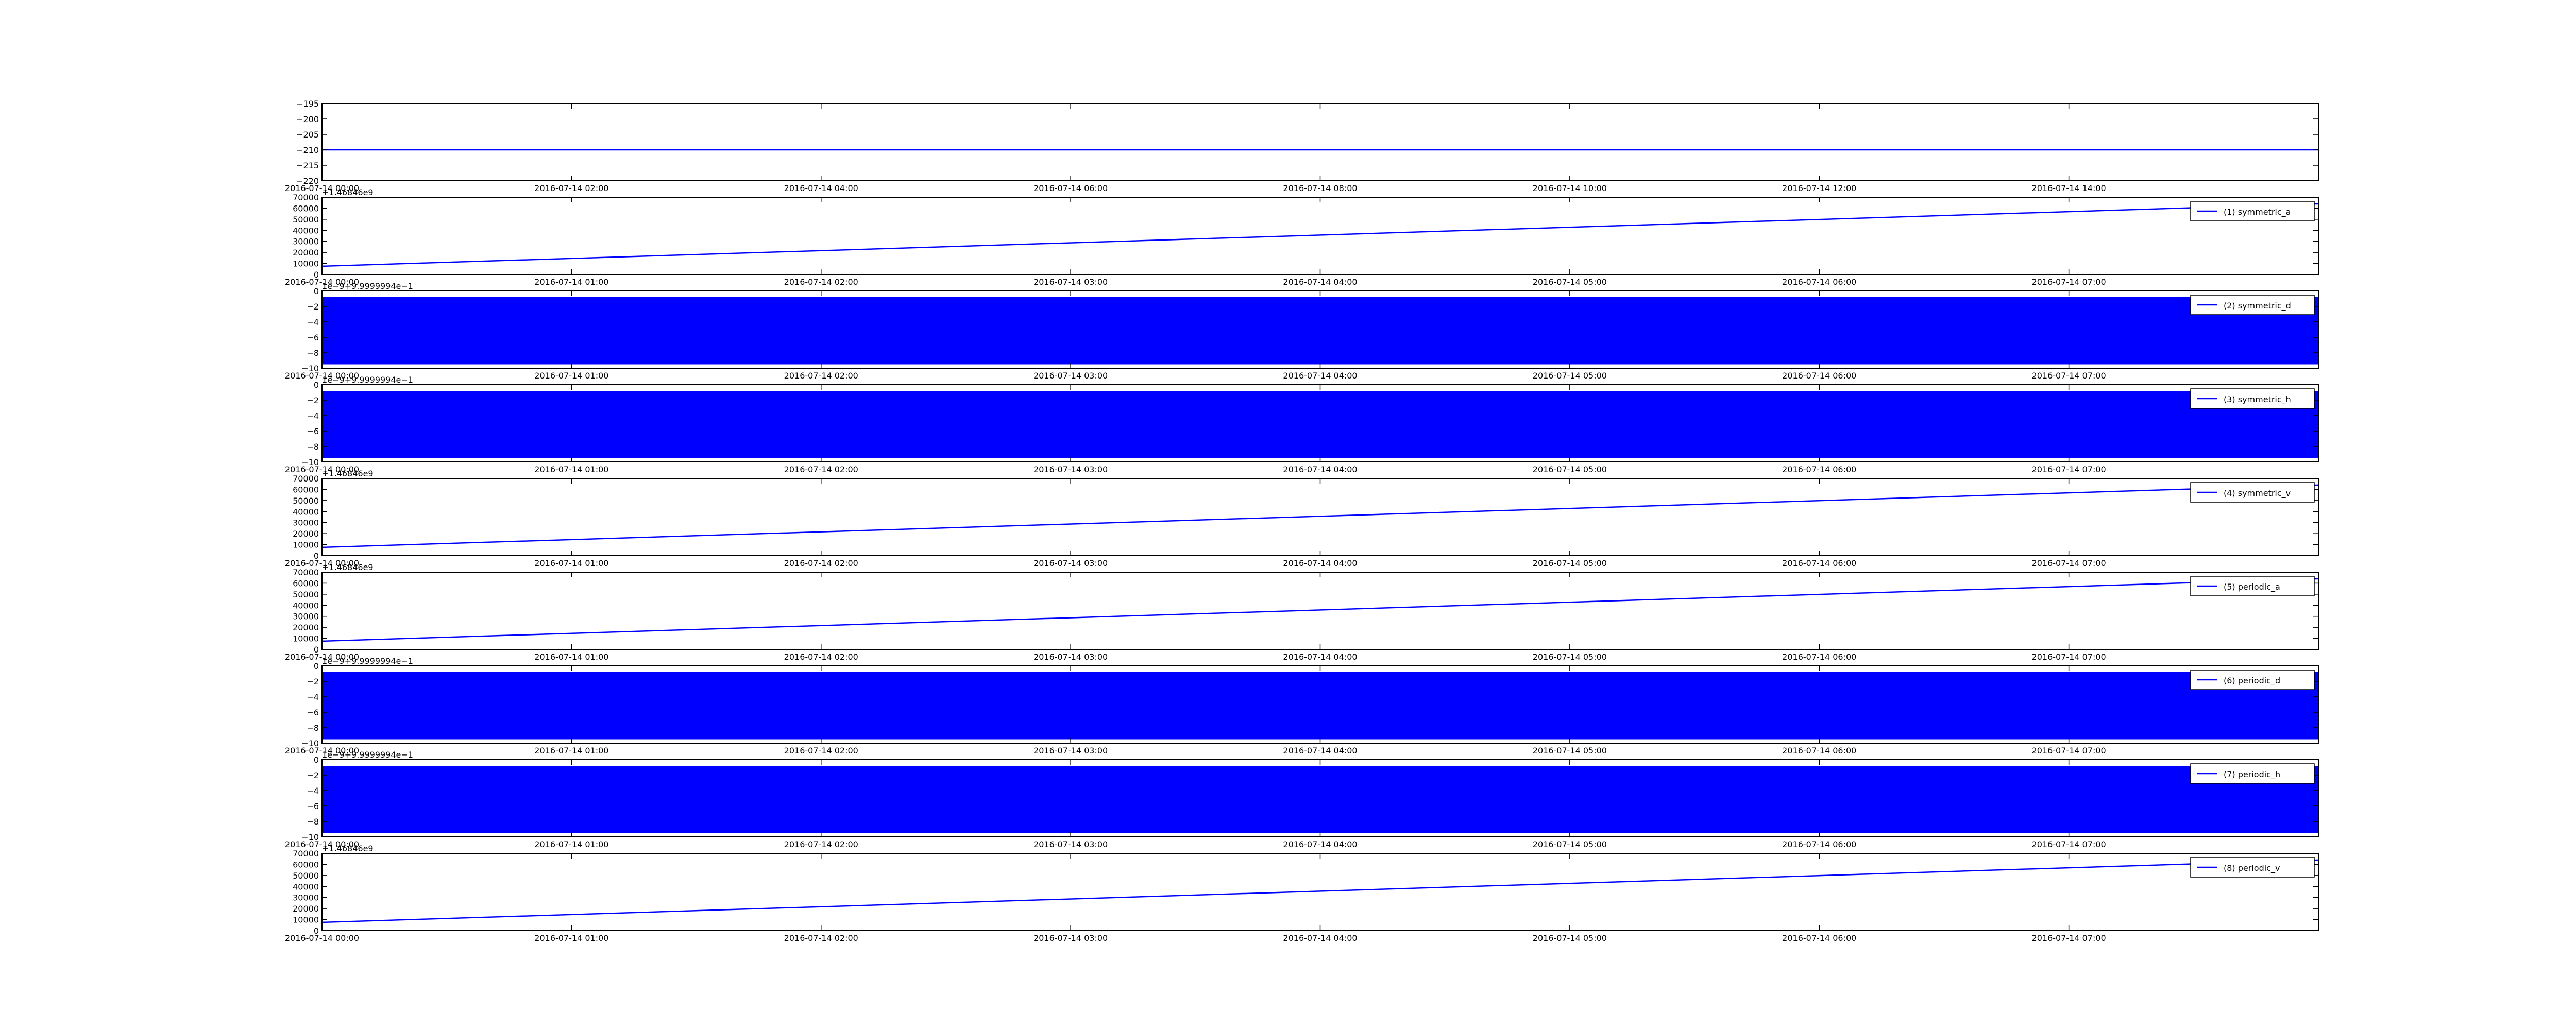 The height and width of the screenshot is (1030, 2576). What do you see at coordinates (306, 639) in the screenshot?
I see `y-tick-label: 10000` at bounding box center [306, 639].